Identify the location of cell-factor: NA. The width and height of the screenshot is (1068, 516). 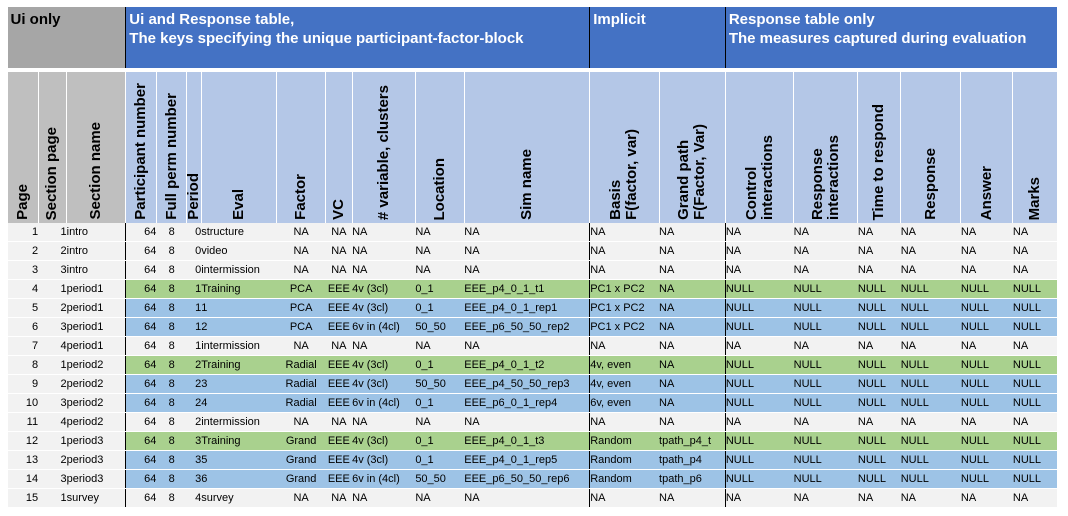
(301, 232).